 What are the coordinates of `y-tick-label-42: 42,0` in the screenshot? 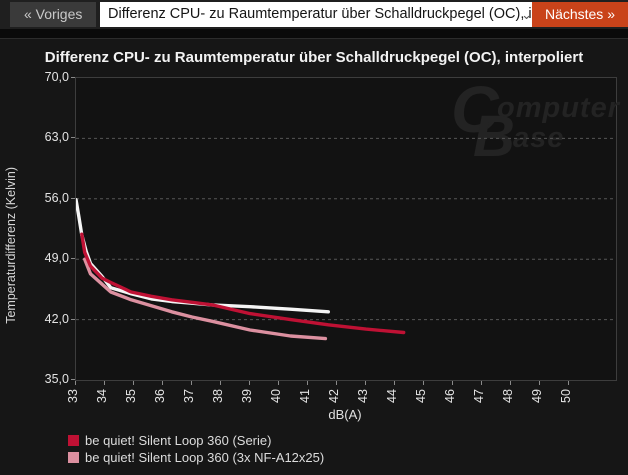 It's located at (56, 318).